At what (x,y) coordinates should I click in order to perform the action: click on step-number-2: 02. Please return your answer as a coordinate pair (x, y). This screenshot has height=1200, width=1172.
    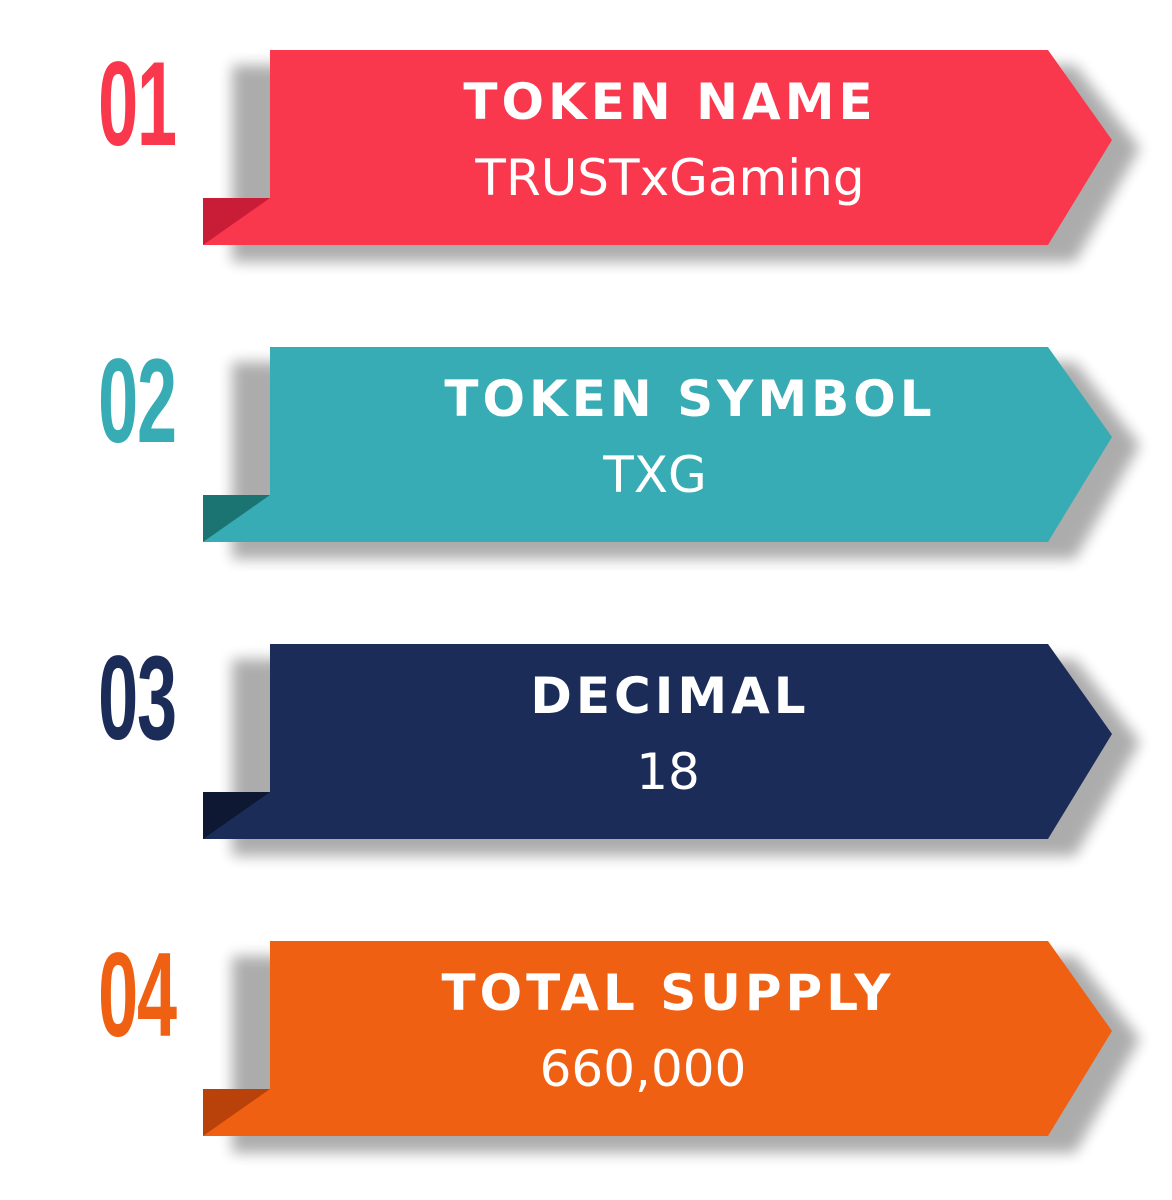
    Looking at the image, I should click on (137, 401).